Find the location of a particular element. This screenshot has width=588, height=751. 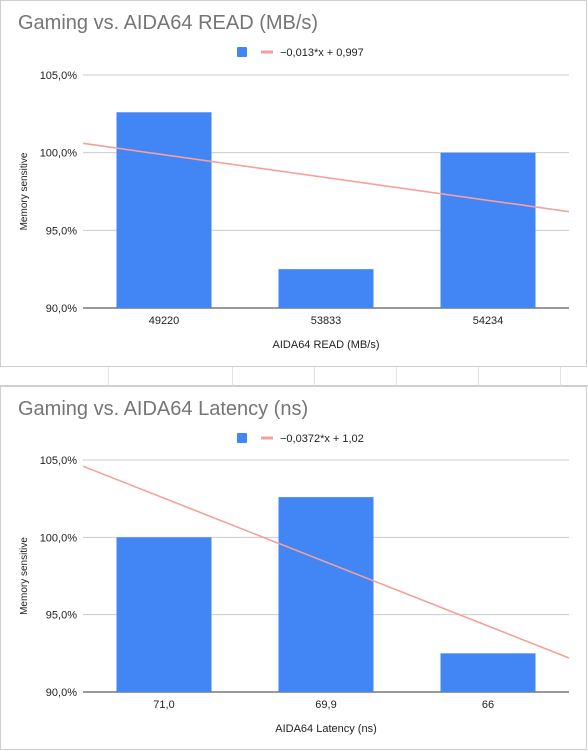

x-axis-title: AIDA64 READ (MB/s) is located at coordinates (326, 345).